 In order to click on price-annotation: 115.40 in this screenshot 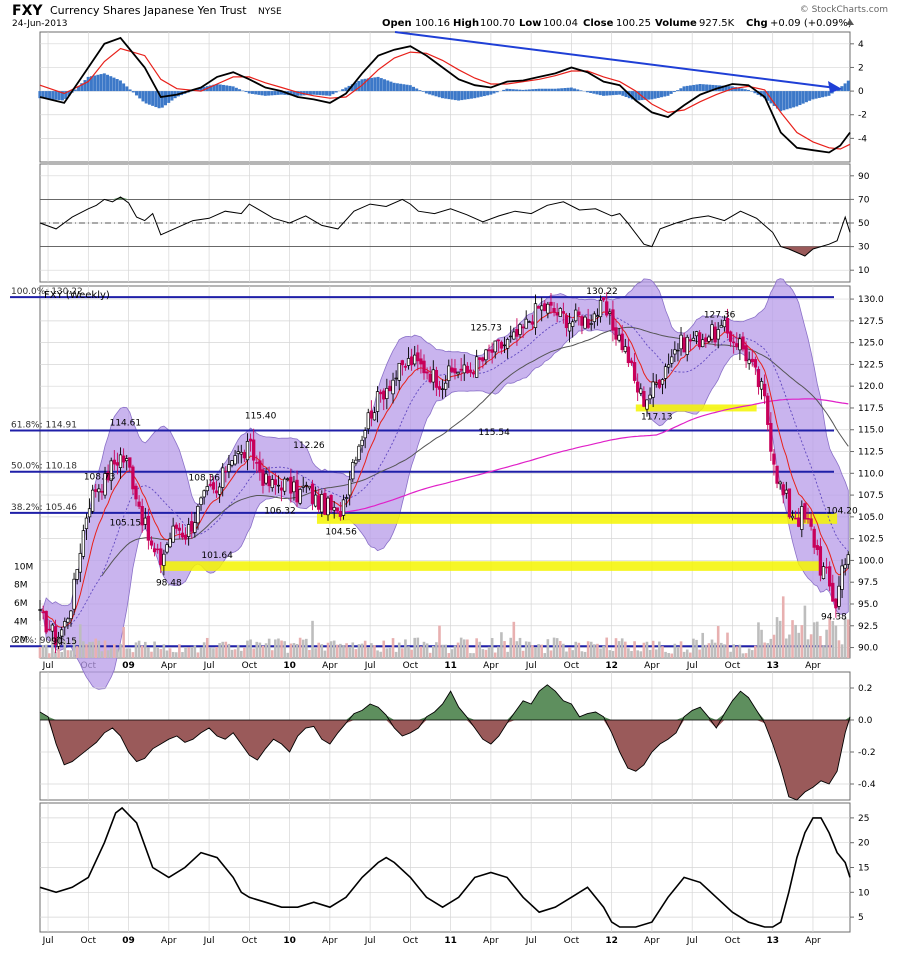, I will do `click(261, 416)`.